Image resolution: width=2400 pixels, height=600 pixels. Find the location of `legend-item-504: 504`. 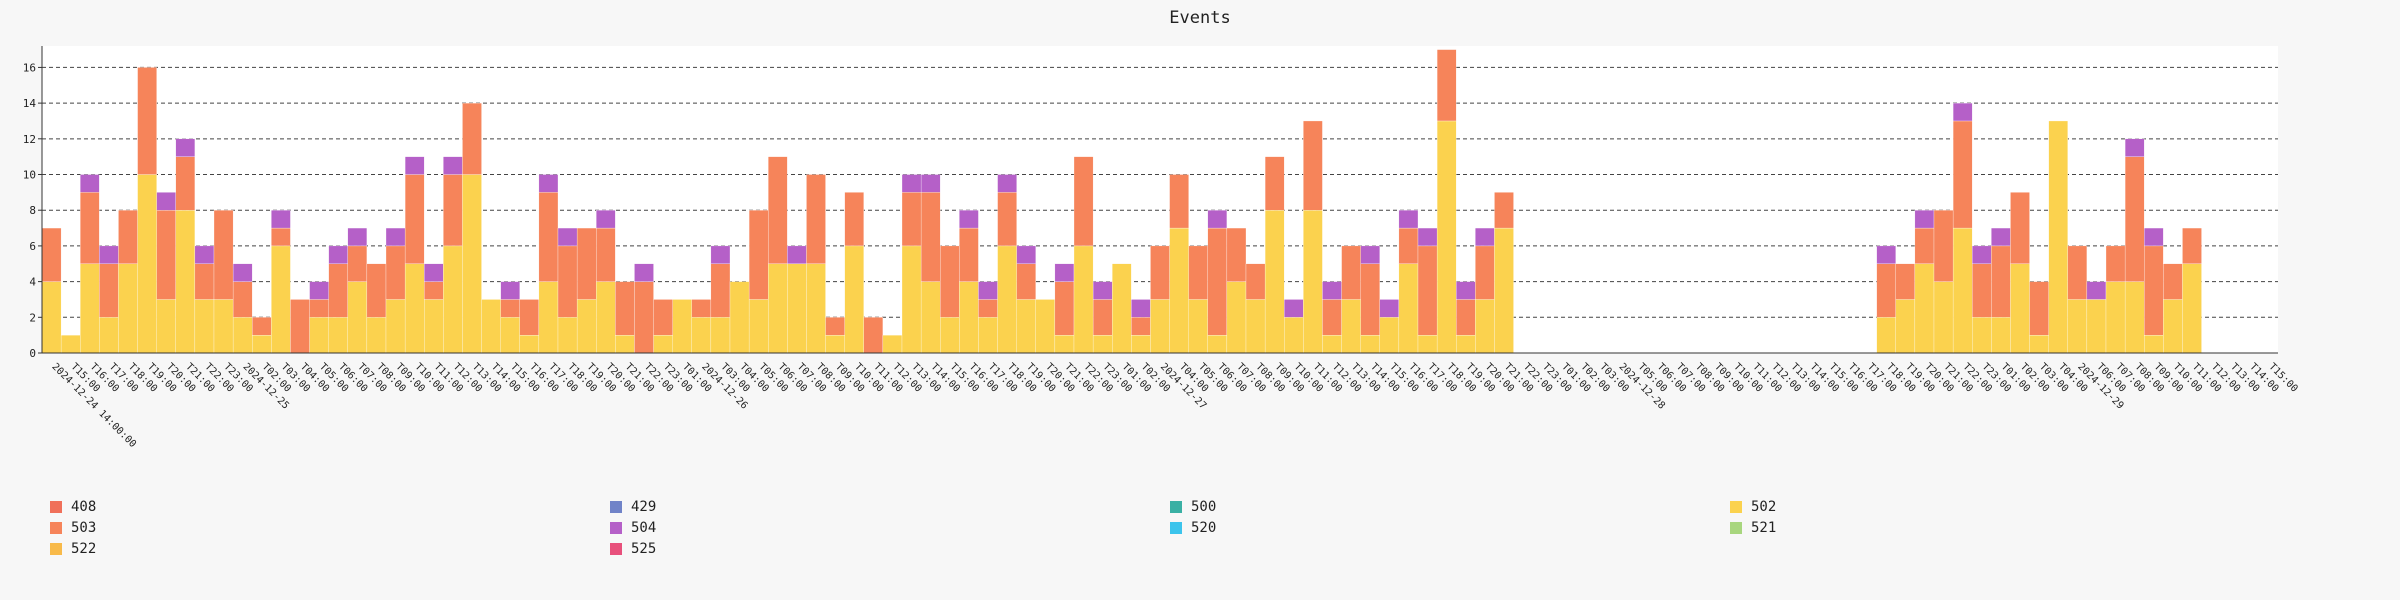

legend-item-504: 504 is located at coordinates (633, 528).